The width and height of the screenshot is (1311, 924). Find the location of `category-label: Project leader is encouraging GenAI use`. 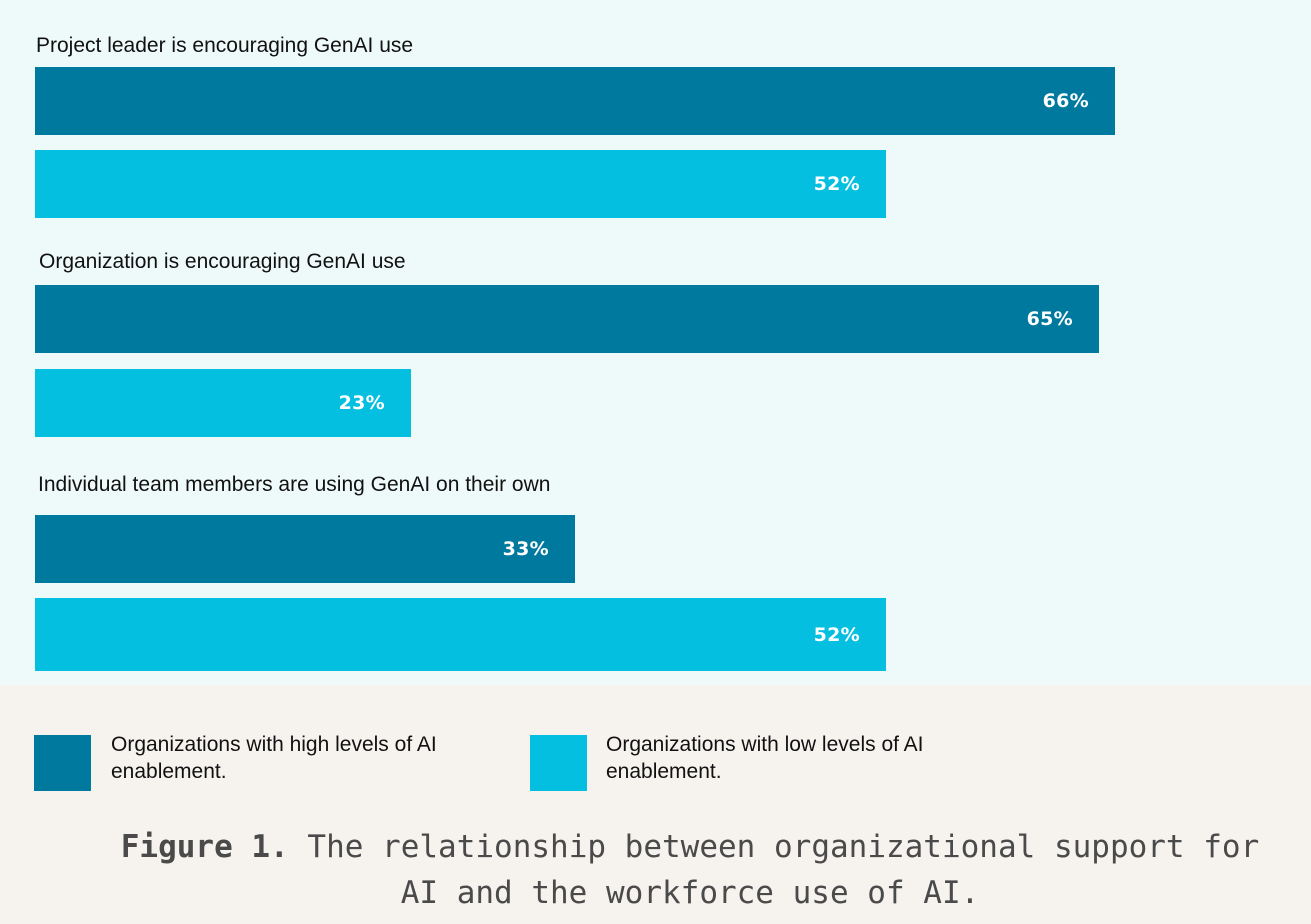

category-label: Project leader is encouraging GenAI use is located at coordinates (225, 45).